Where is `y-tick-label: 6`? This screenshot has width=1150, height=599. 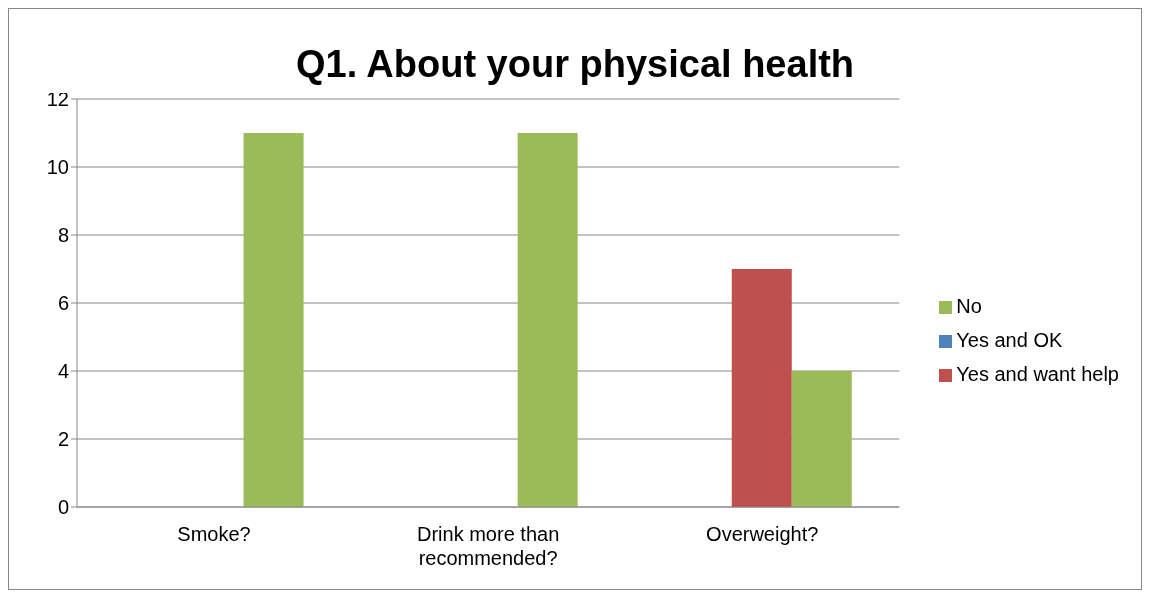 y-tick-label: 6 is located at coordinates (63, 303).